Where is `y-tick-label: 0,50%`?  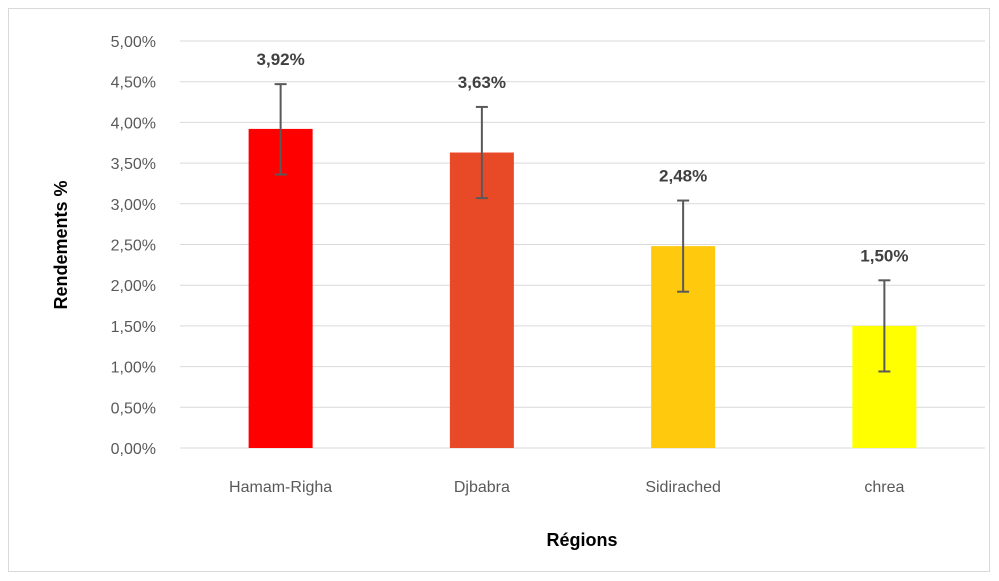
y-tick-label: 0,50% is located at coordinates (133, 408).